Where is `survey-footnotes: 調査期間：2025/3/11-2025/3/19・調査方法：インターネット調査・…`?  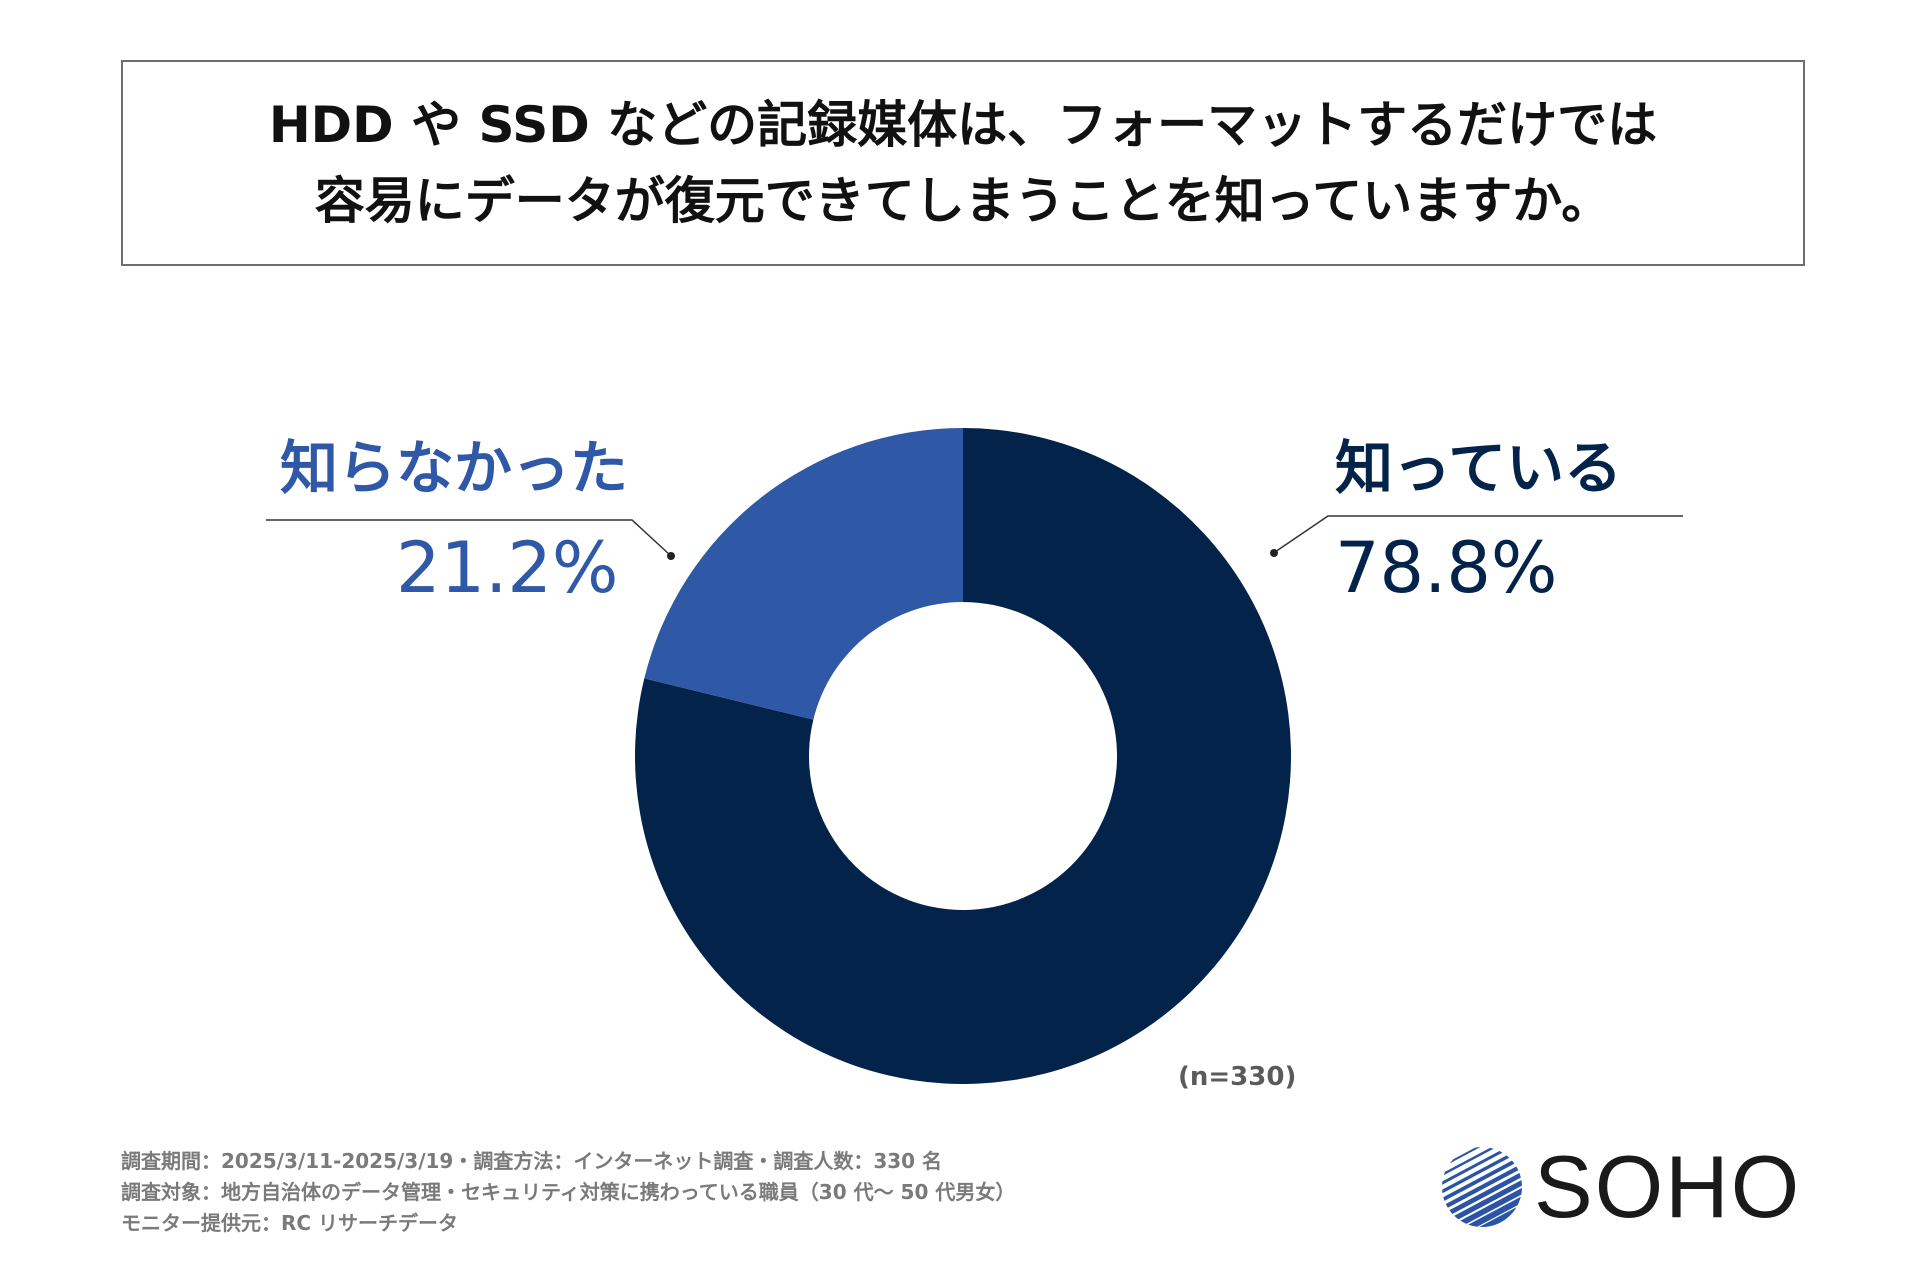 survey-footnotes: 調査期間：2025/3/11-2025/3/19・調査方法：インターネット調査・… is located at coordinates (568, 1192).